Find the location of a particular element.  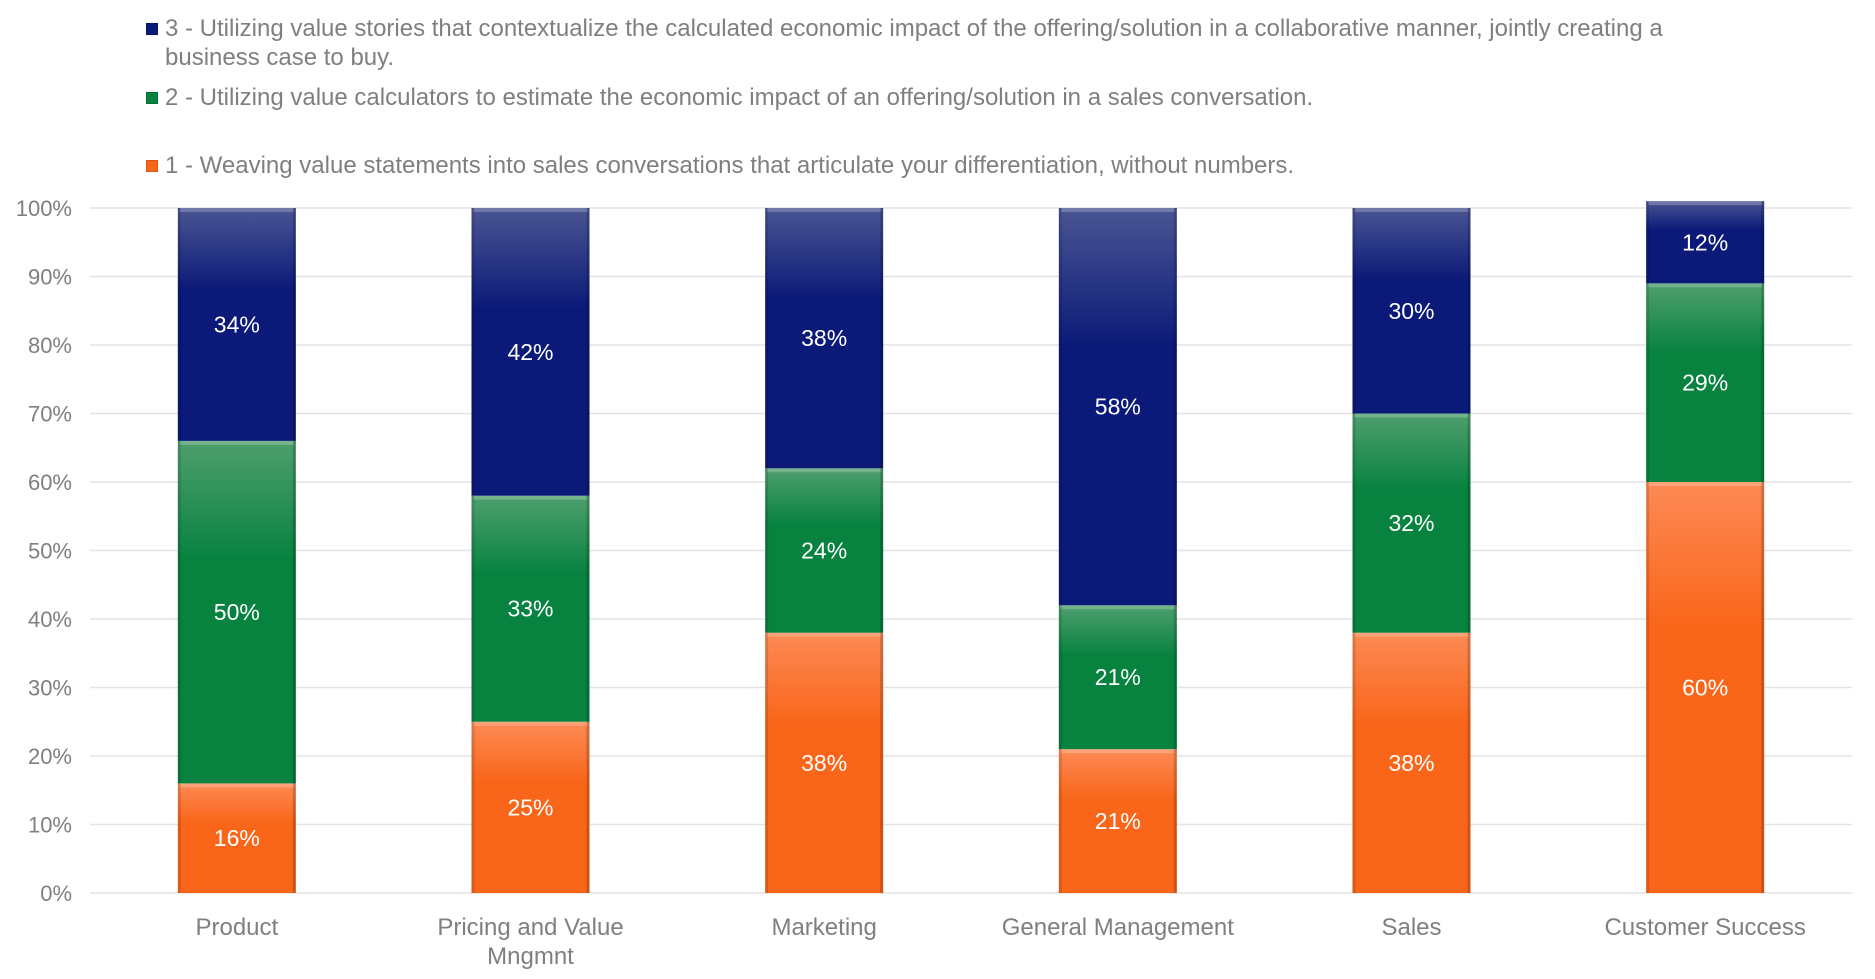

y-tick-label: 80% is located at coordinates (50, 345).